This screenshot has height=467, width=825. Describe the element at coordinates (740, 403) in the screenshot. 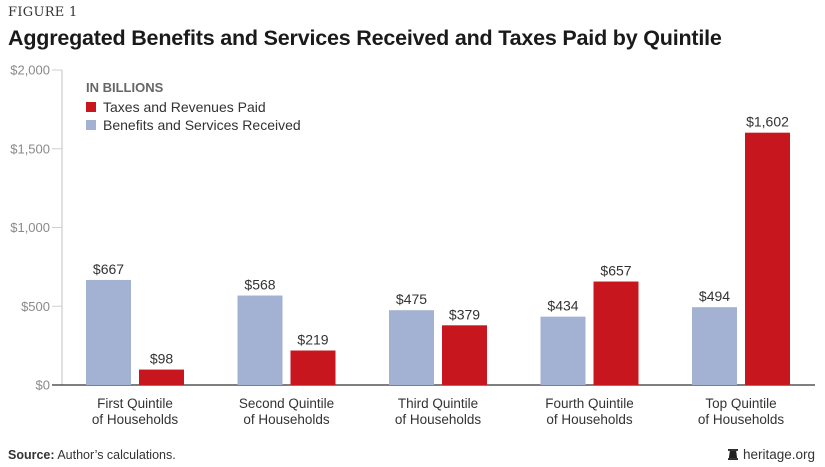

I see `category-label: Top Quintile` at that location.